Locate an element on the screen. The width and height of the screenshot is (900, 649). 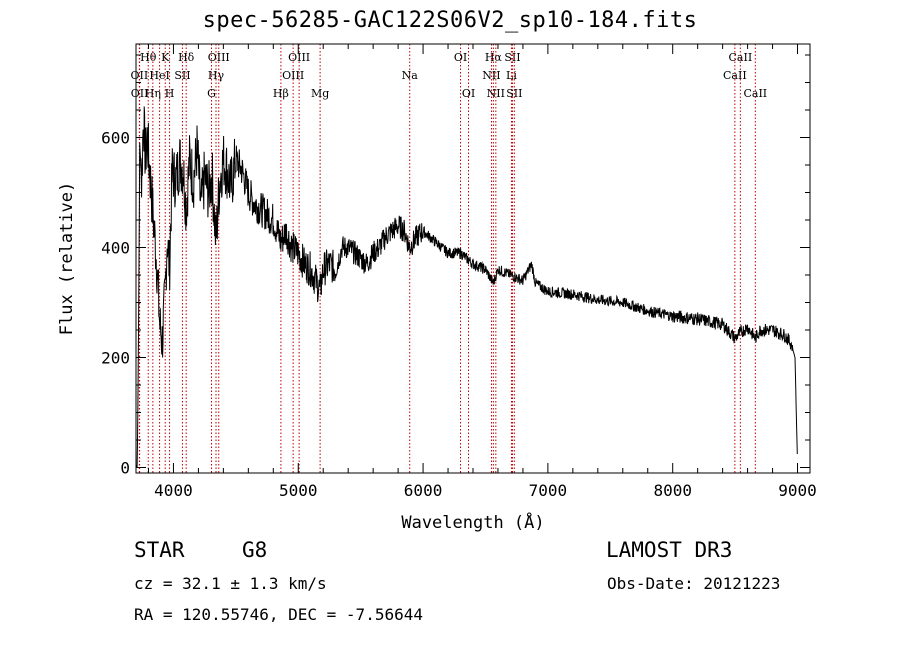
line-marker-label: HeI is located at coordinates (159, 75).